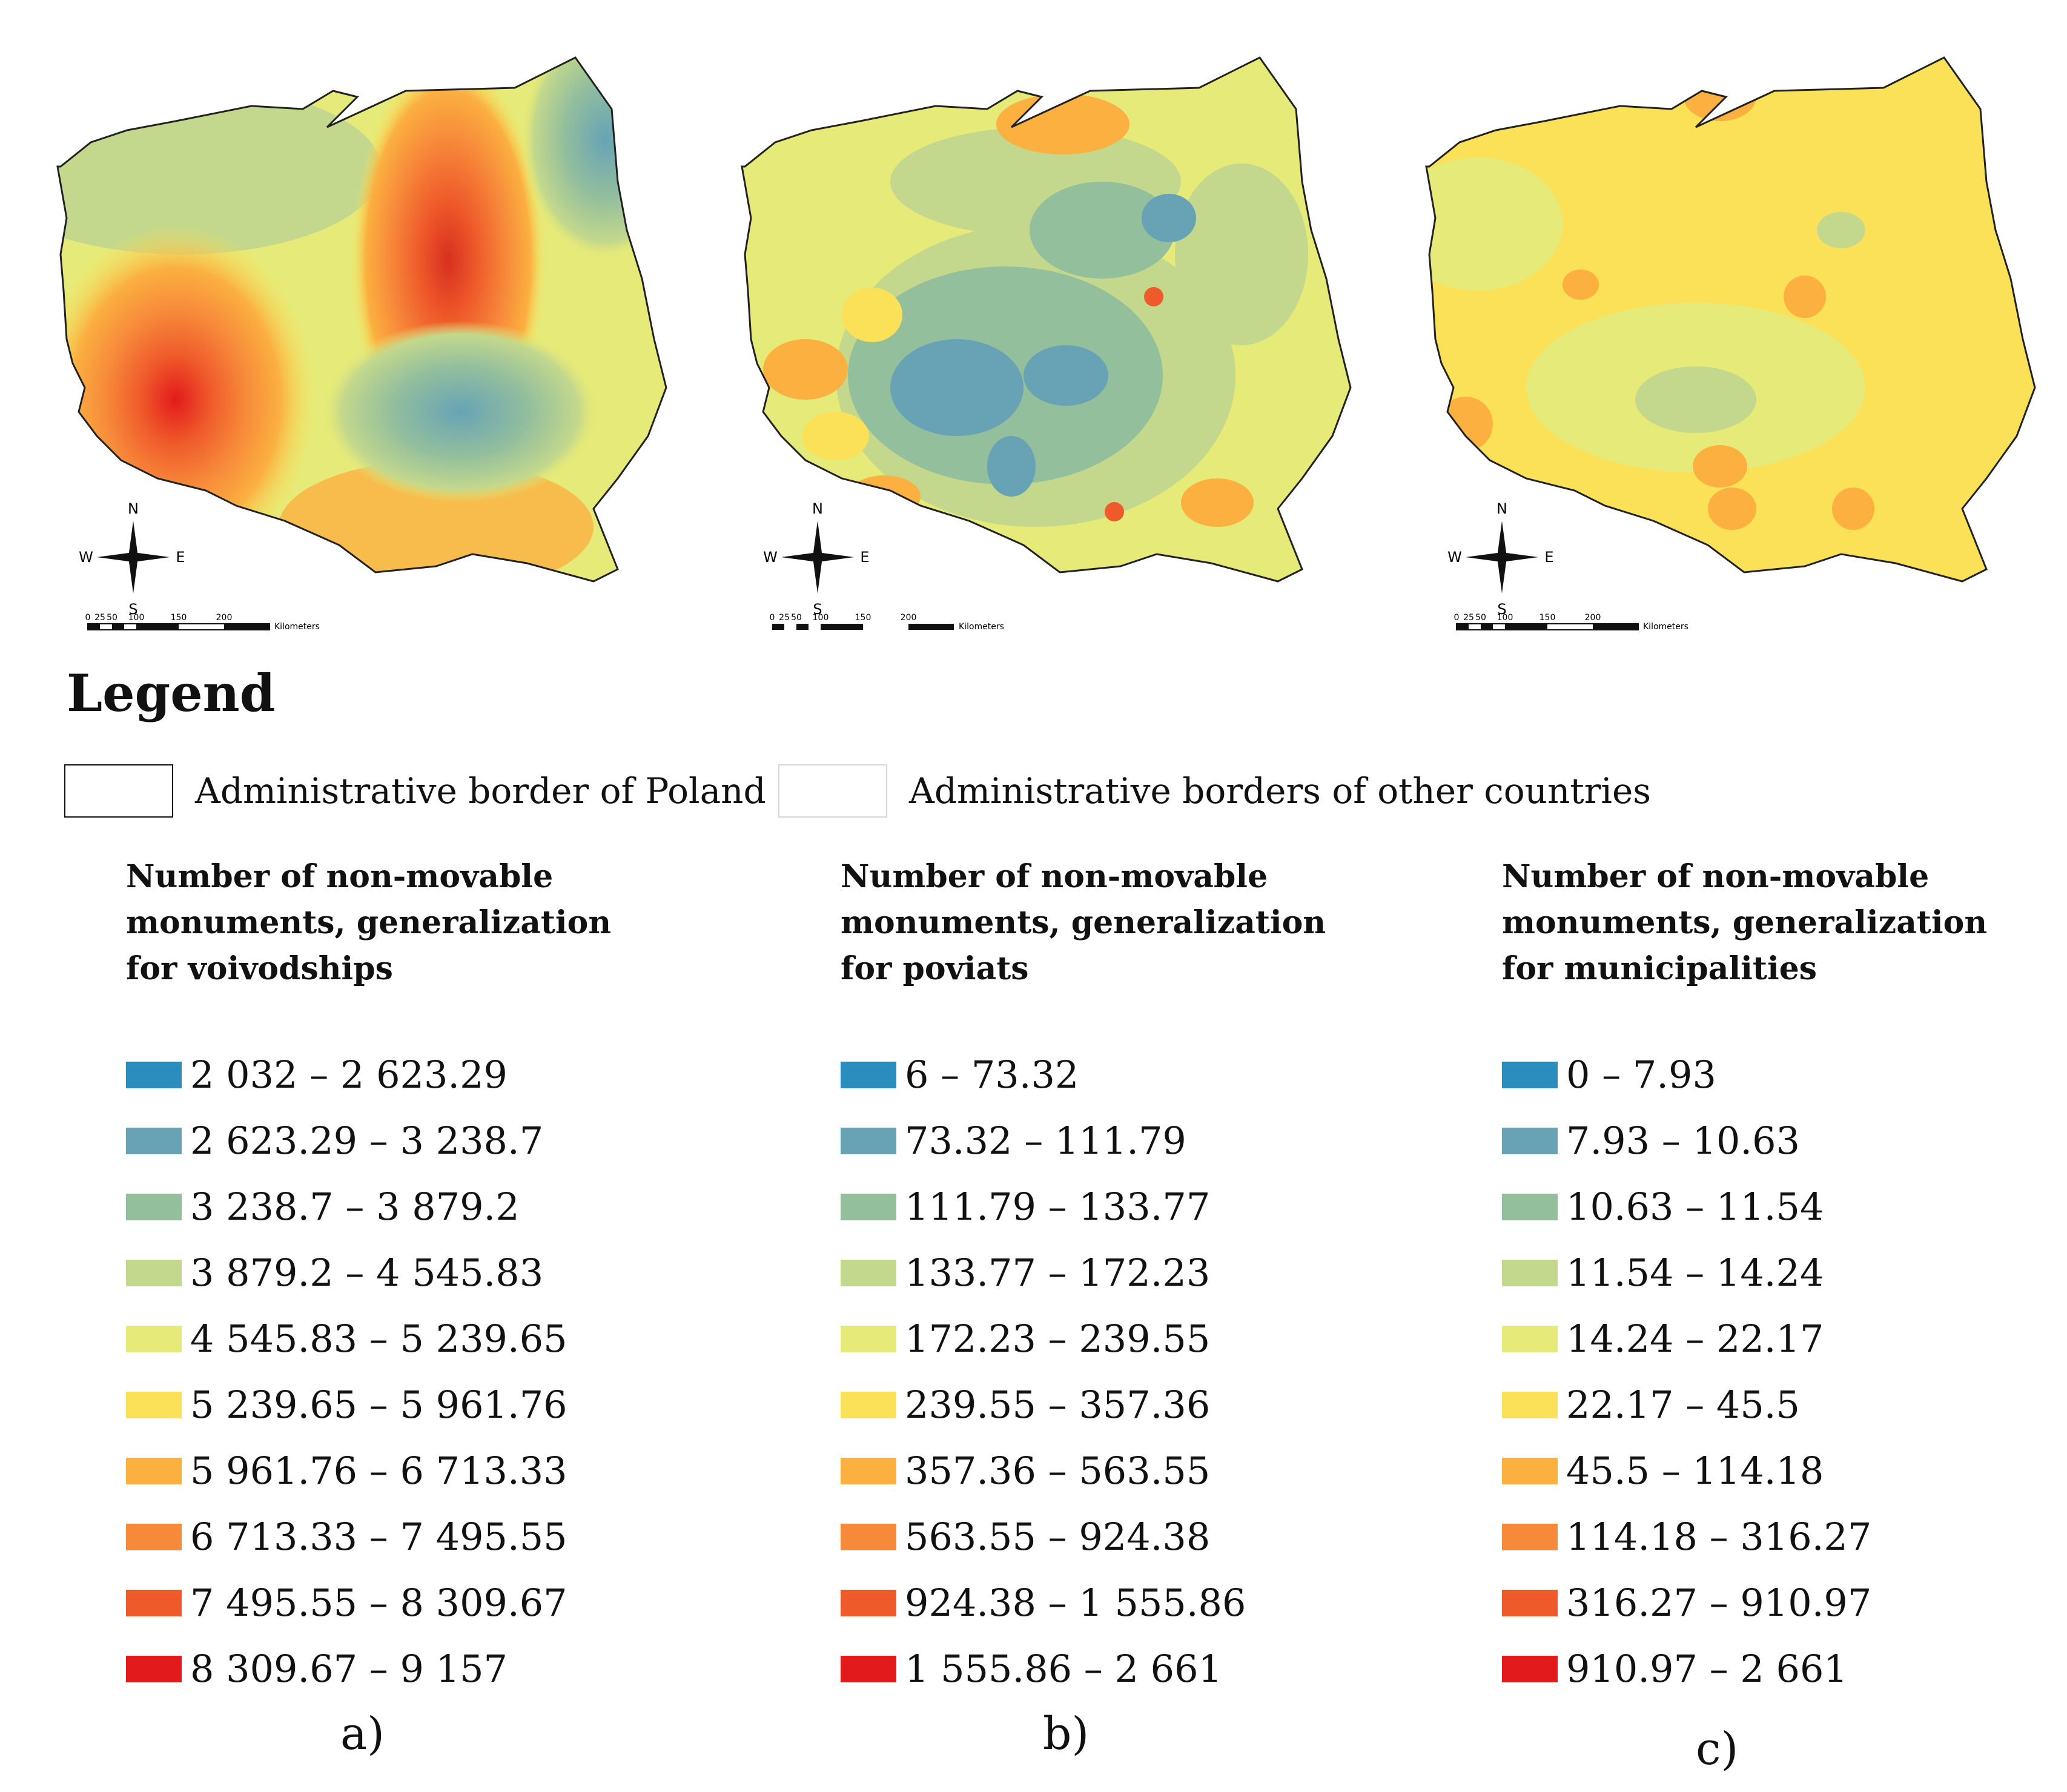 Image resolution: width=2067 pixels, height=1792 pixels. Describe the element at coordinates (1695, 1339) in the screenshot. I see `legend-item-label: 14.24 – 22.17` at that location.